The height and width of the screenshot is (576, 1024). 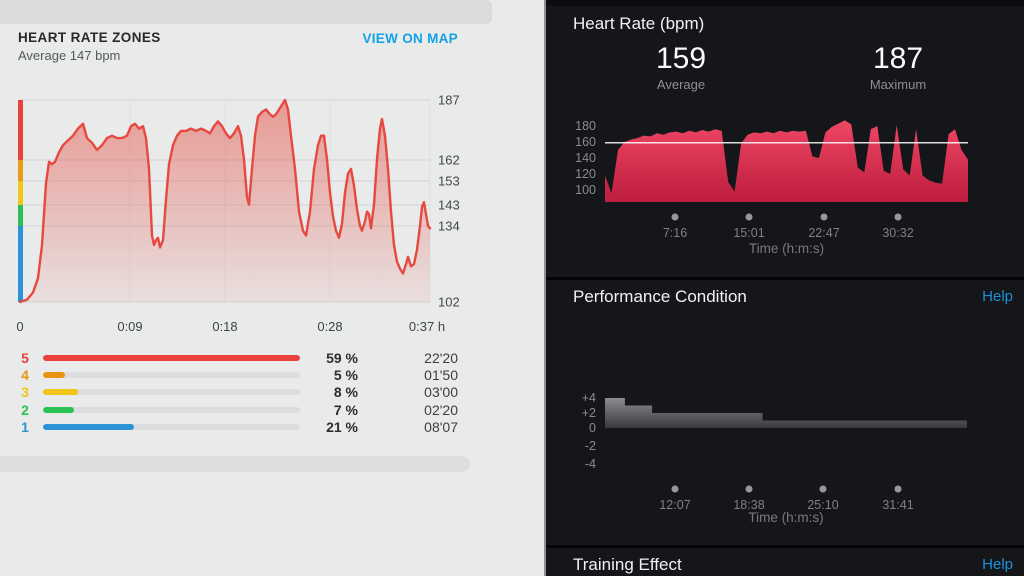 I want to click on y-axis-tick-label: -4, so click(x=590, y=464).